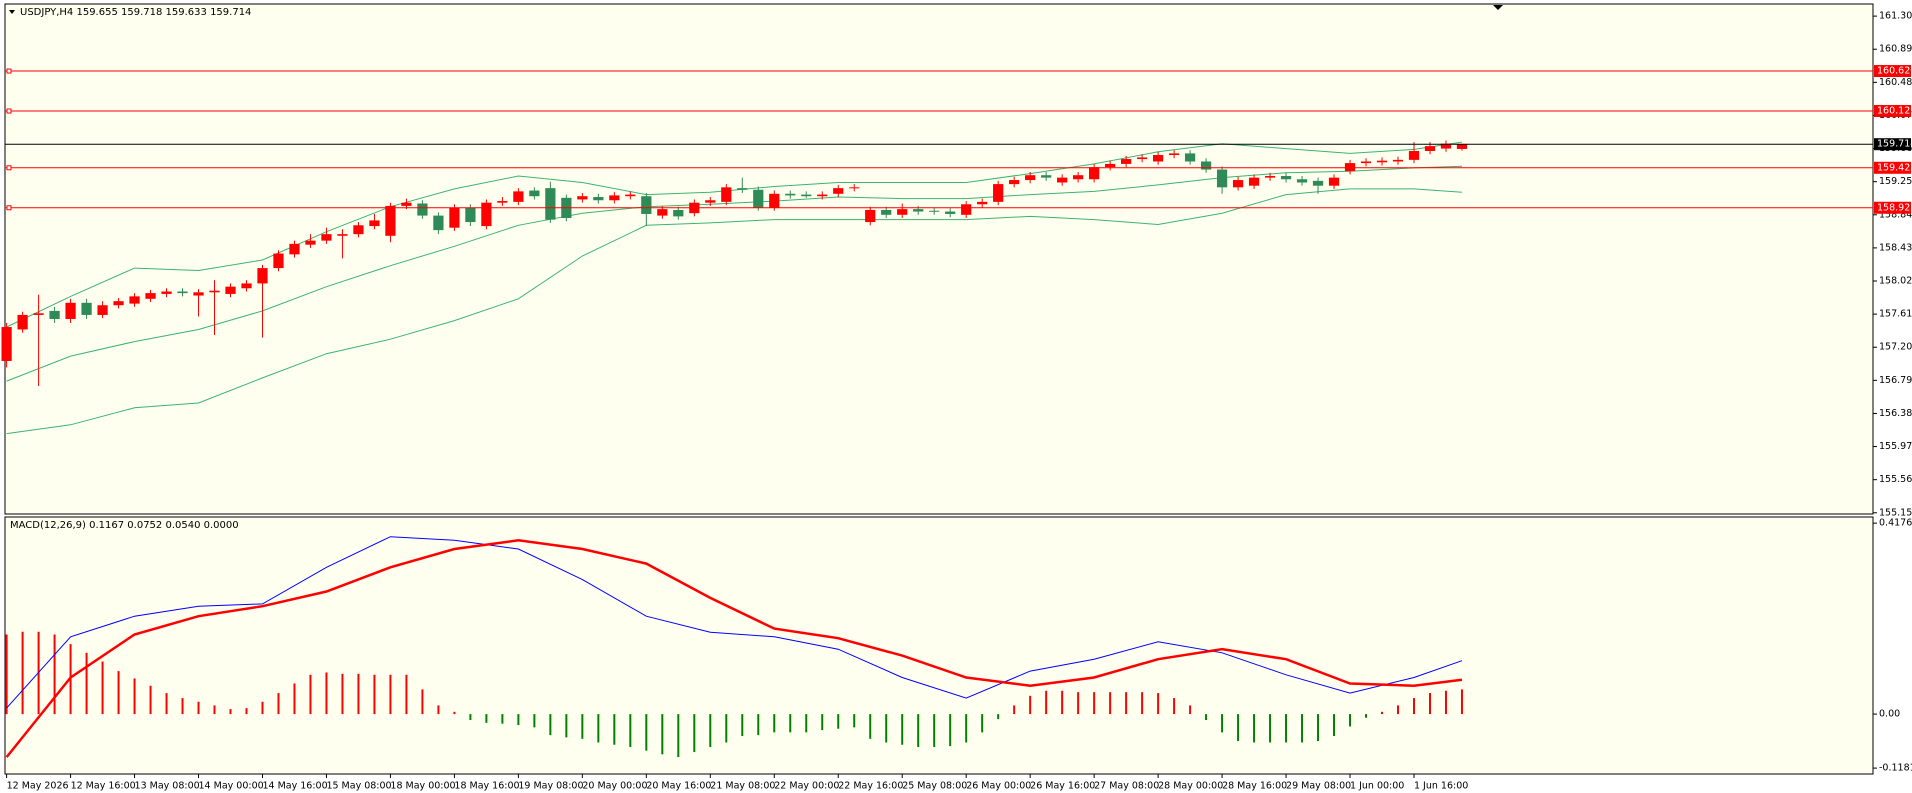  I want to click on level-label: 159.422, so click(1894, 167).